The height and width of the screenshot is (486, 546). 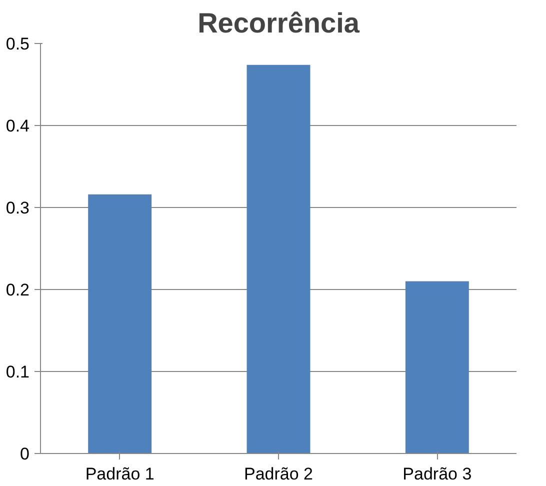 What do you see at coordinates (437, 474) in the screenshot?
I see `x-tick-label: Padrão 3` at bounding box center [437, 474].